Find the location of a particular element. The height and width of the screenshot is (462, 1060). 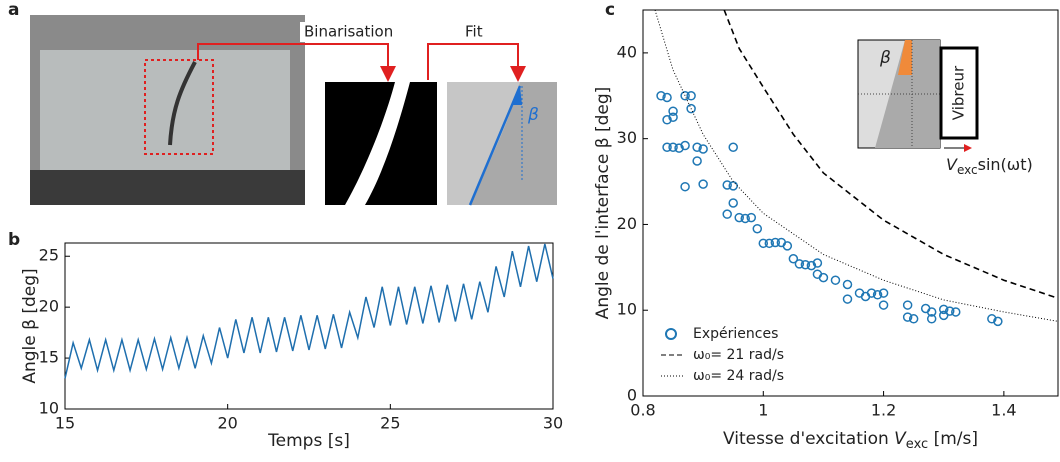

x-axis-label: Vitesse d'excitation Vexc [m/s] is located at coordinates (850, 440).